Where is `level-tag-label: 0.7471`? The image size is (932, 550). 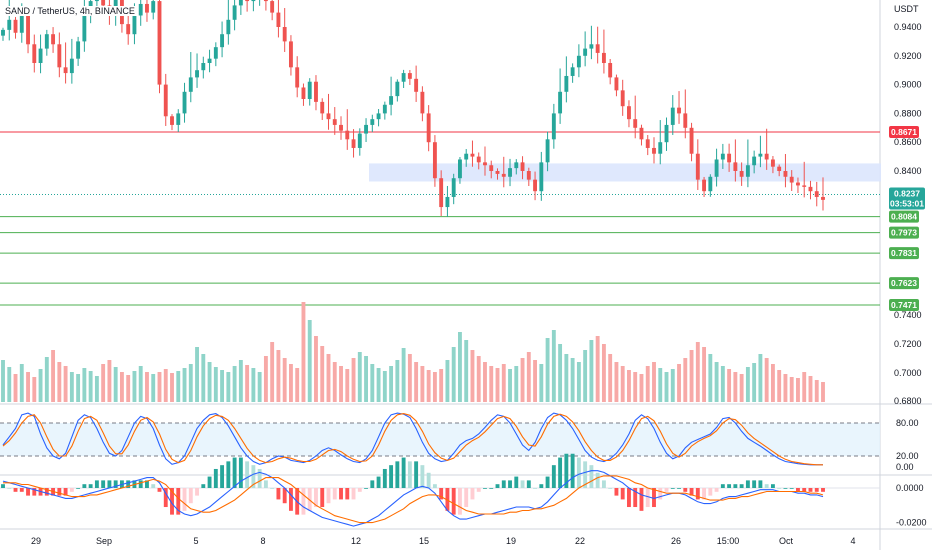
level-tag-label: 0.7471 is located at coordinates (904, 305).